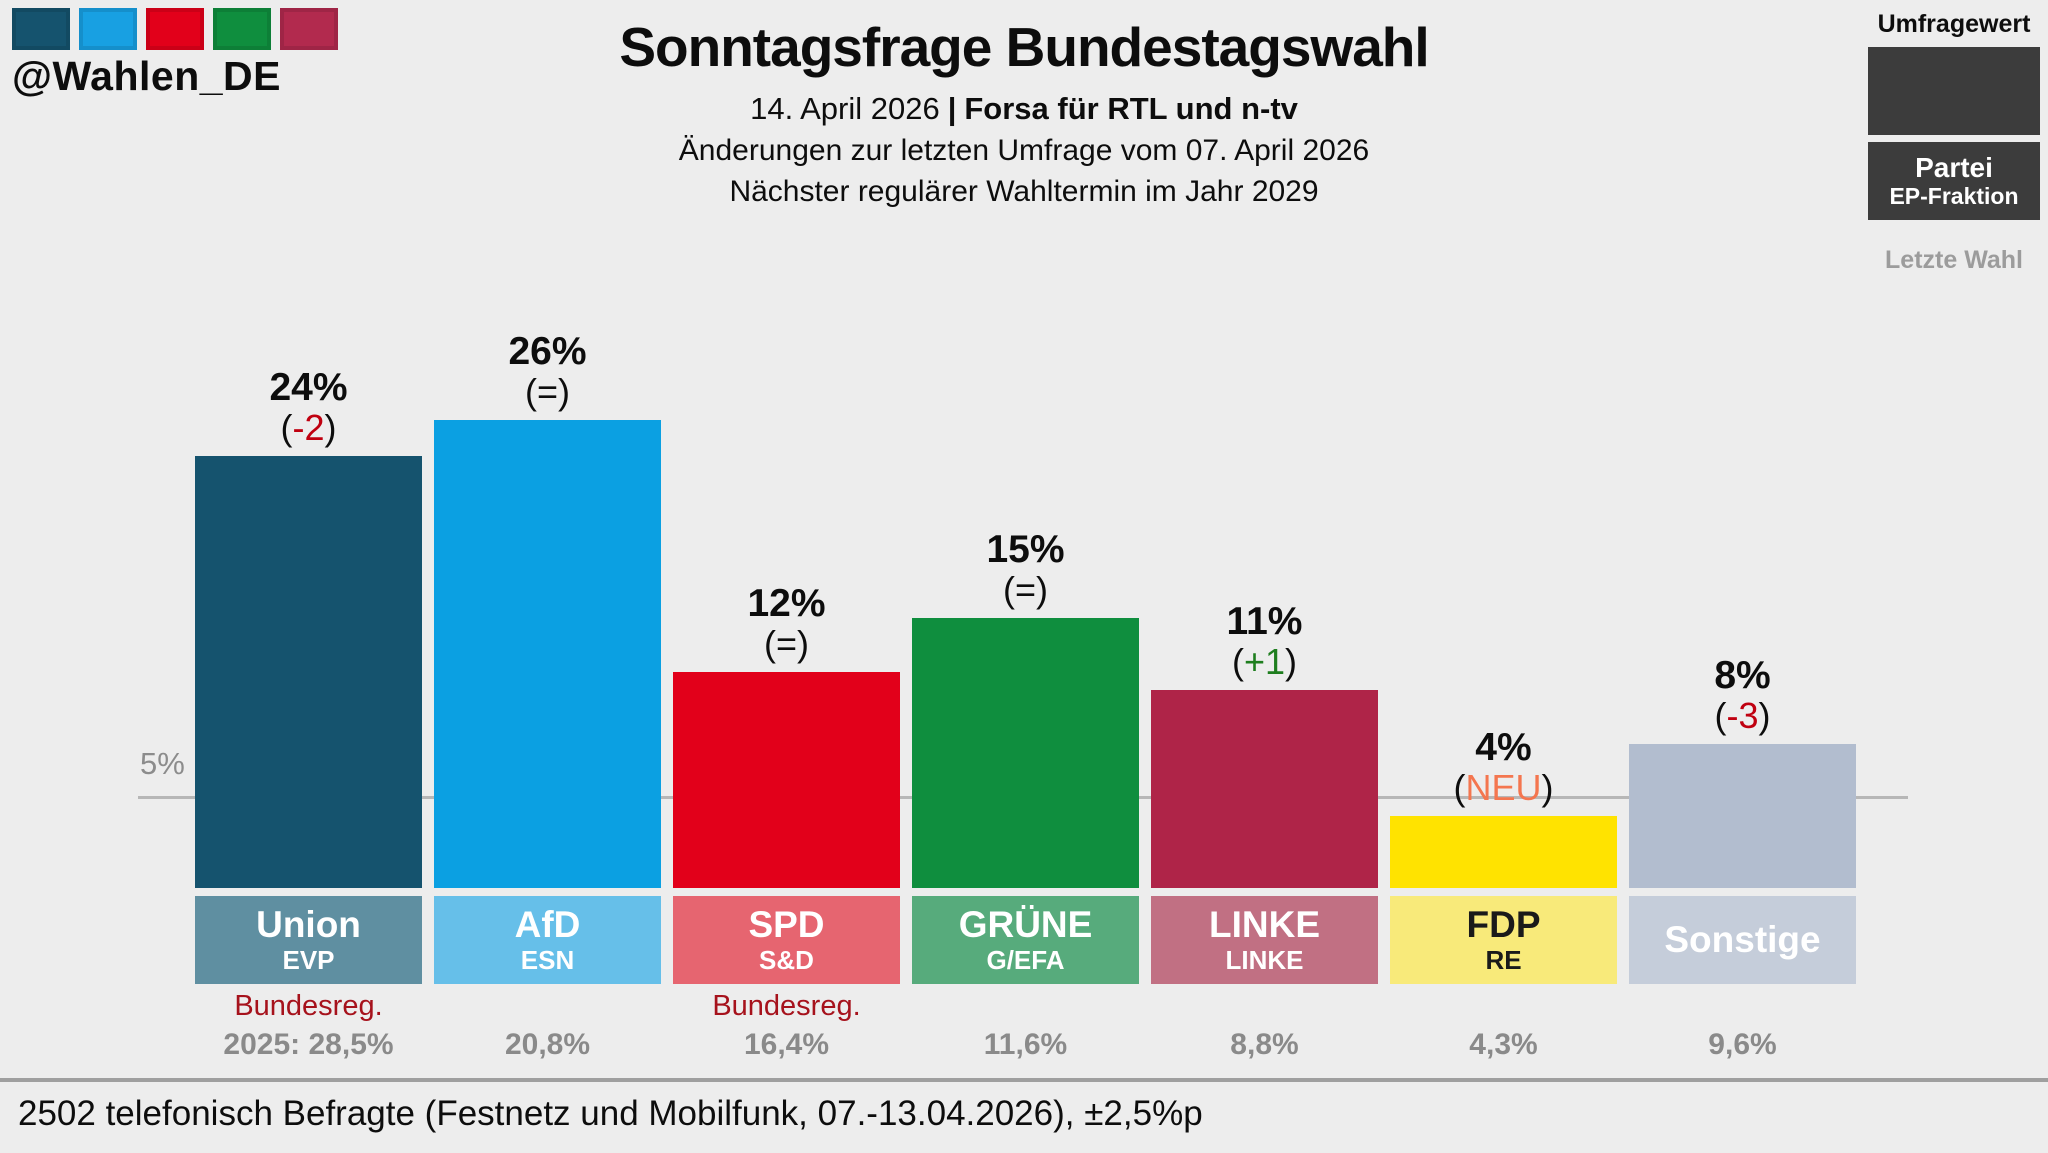 The width and height of the screenshot is (2048, 1153). I want to click on party-name: LINKE, so click(1264, 925).